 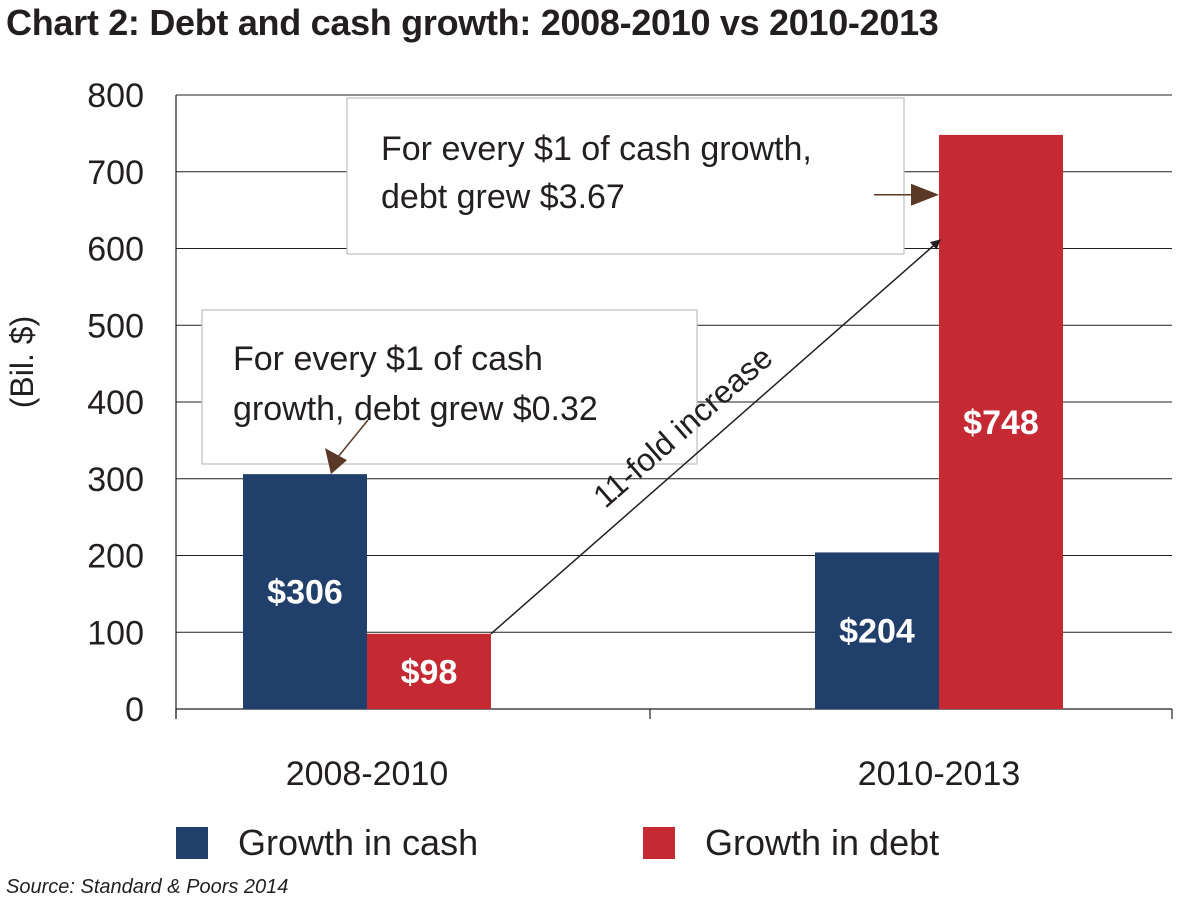 What do you see at coordinates (939, 774) in the screenshot?
I see `x-tick-label: 2010-2013` at bounding box center [939, 774].